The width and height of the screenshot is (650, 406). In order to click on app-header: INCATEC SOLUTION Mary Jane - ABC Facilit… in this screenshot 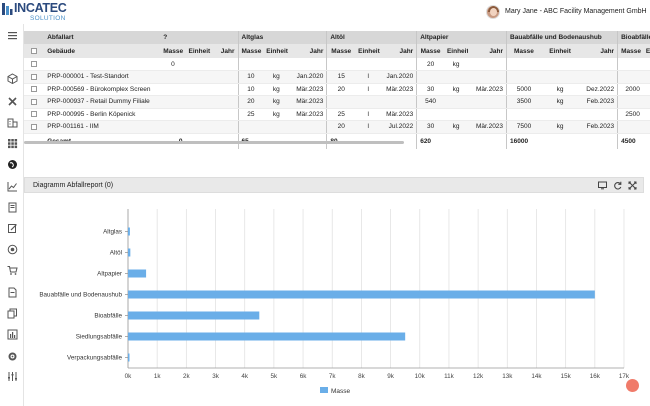, I will do `click(325, 12)`.